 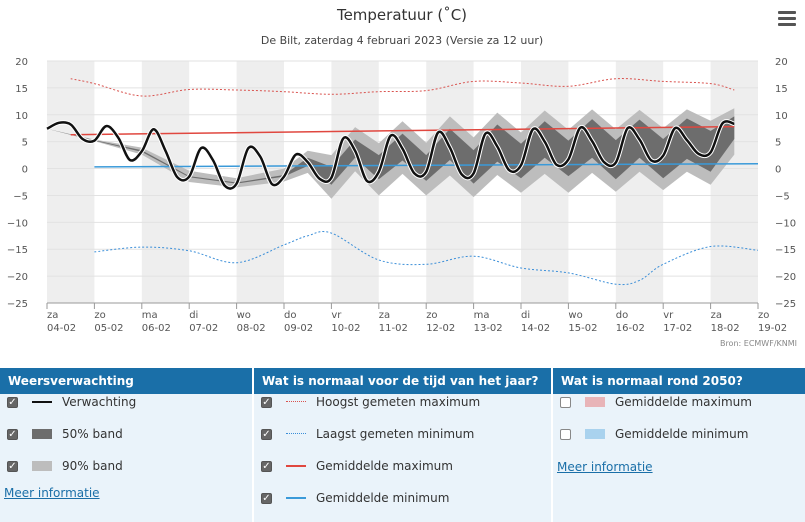 What do you see at coordinates (395, 434) in the screenshot?
I see `legend-label: Laagst gemeten minimum` at bounding box center [395, 434].